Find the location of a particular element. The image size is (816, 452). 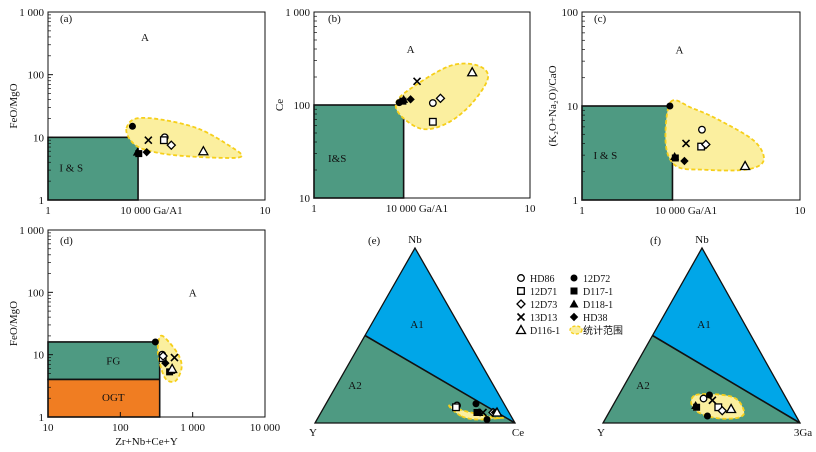

field-a1 is located at coordinates (726, 335).